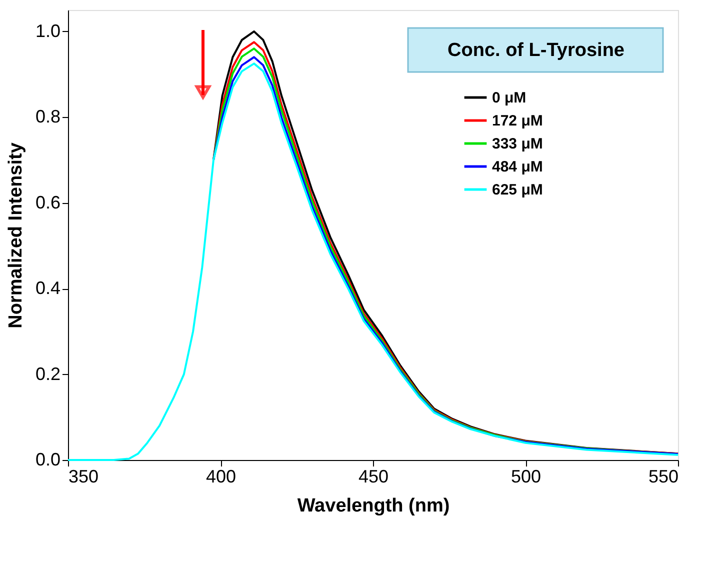  Describe the element at coordinates (536, 50) in the screenshot. I see `legend-title: Conc. of L-Tyrosine` at that location.